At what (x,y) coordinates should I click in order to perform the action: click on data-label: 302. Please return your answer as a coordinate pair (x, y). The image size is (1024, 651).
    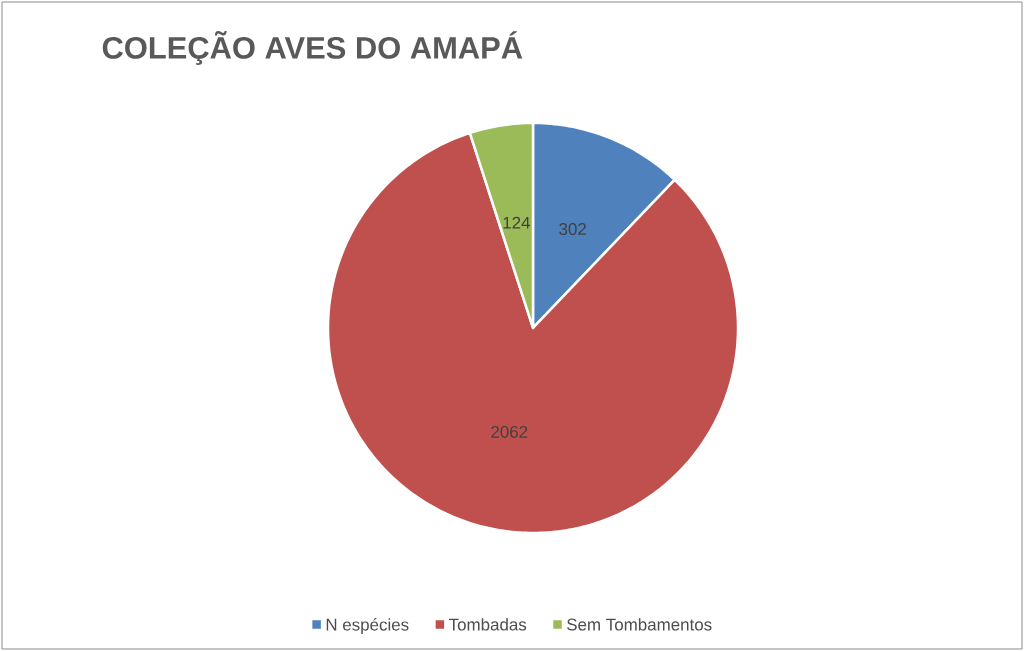
    Looking at the image, I should click on (572, 229).